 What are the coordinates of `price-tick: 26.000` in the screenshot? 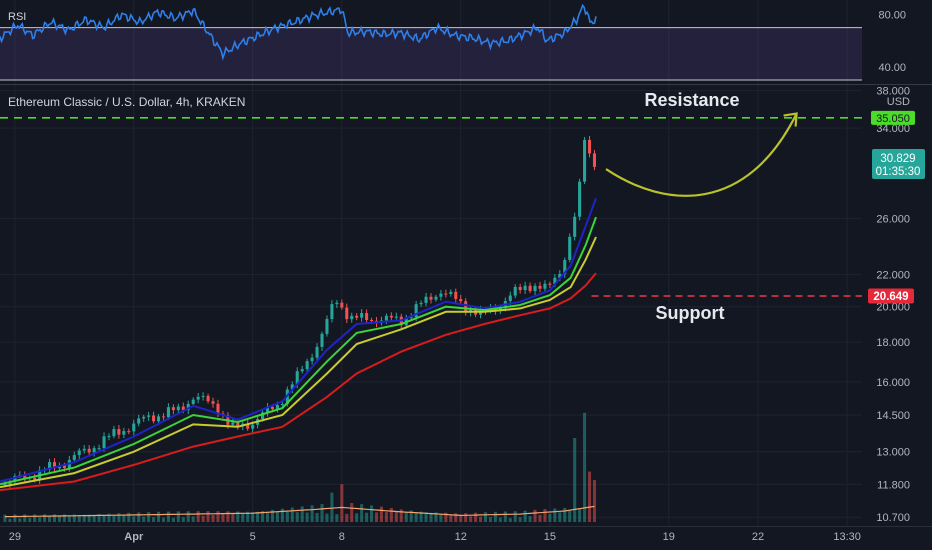 It's located at (893, 219).